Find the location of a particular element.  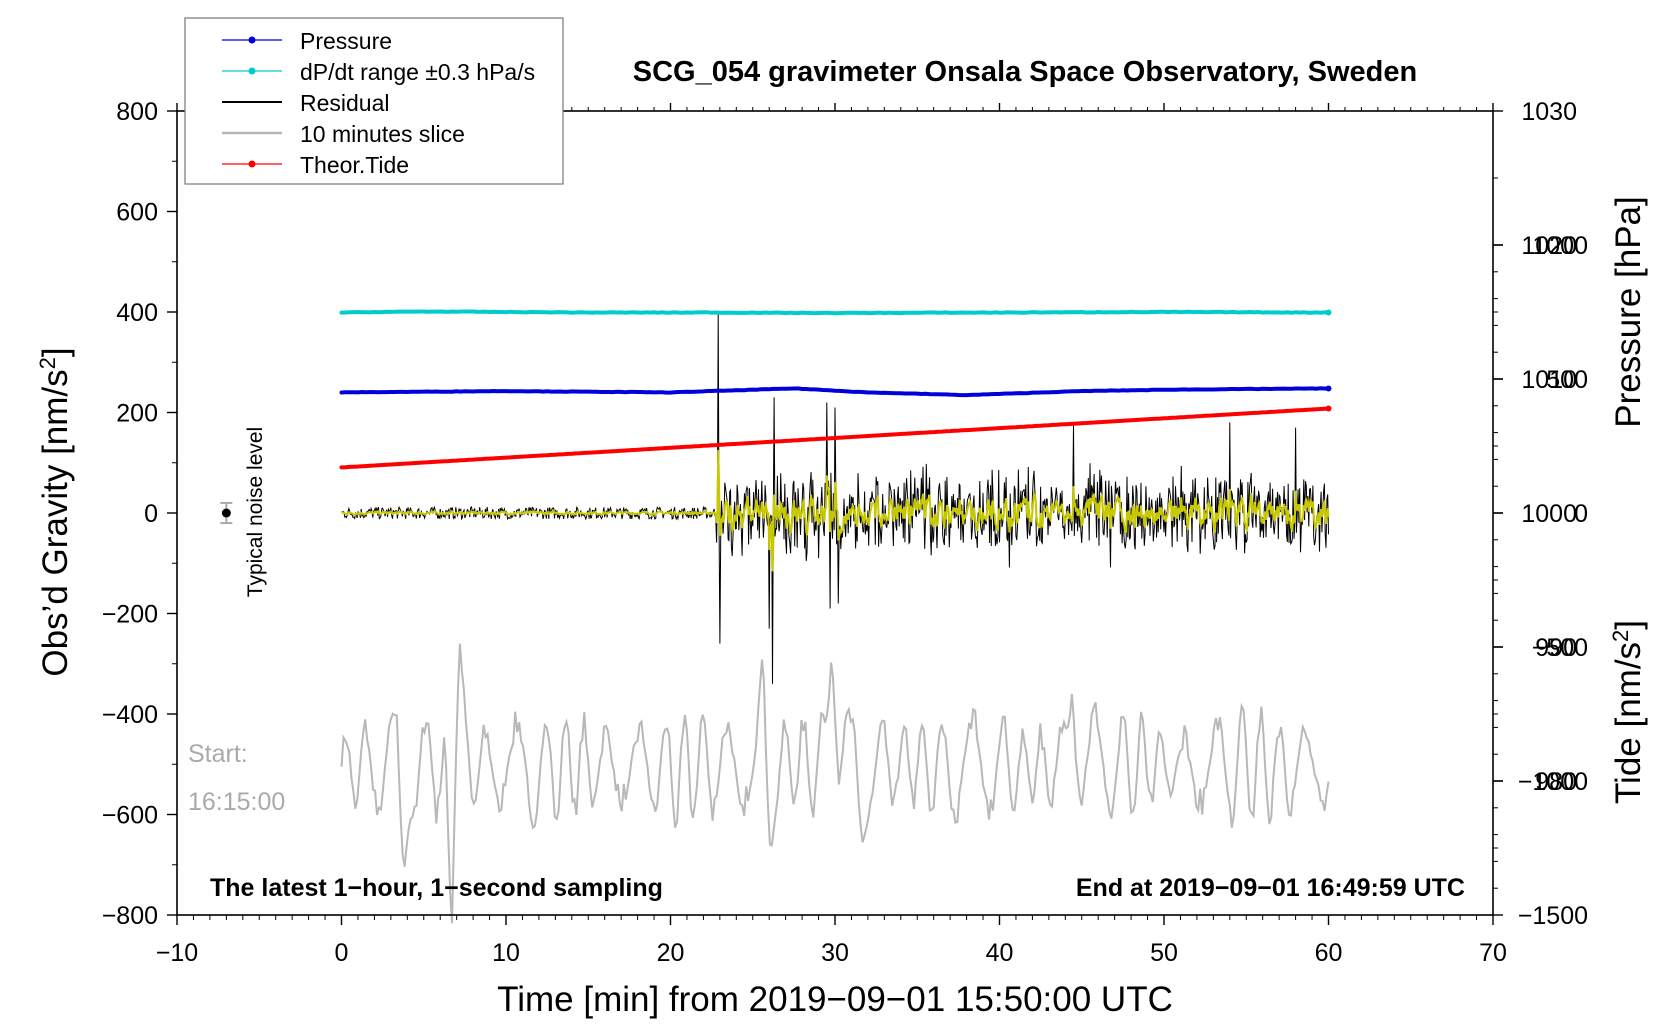

y-gravity-tick-label: −200 is located at coordinates (130, 615).